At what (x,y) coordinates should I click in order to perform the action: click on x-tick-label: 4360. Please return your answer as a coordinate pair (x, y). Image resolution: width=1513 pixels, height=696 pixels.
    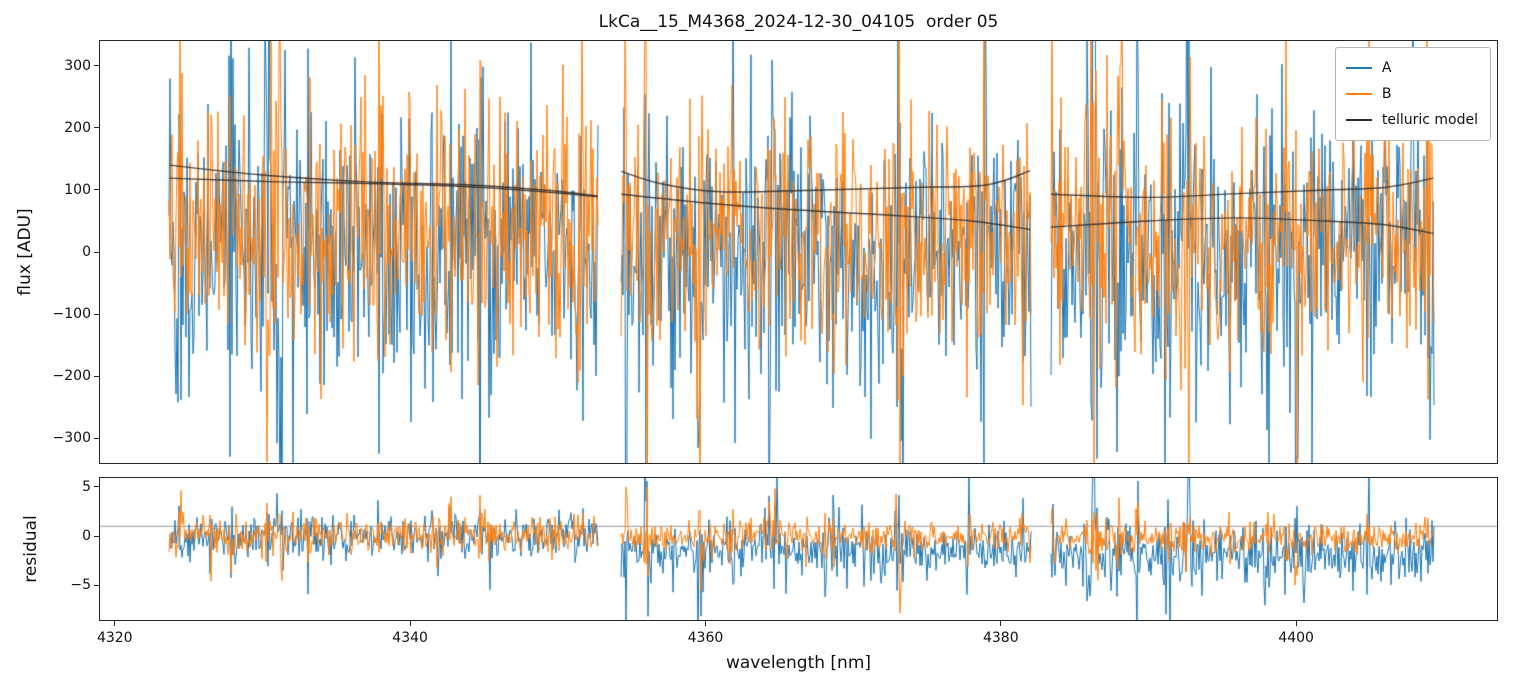
    Looking at the image, I should click on (705, 638).